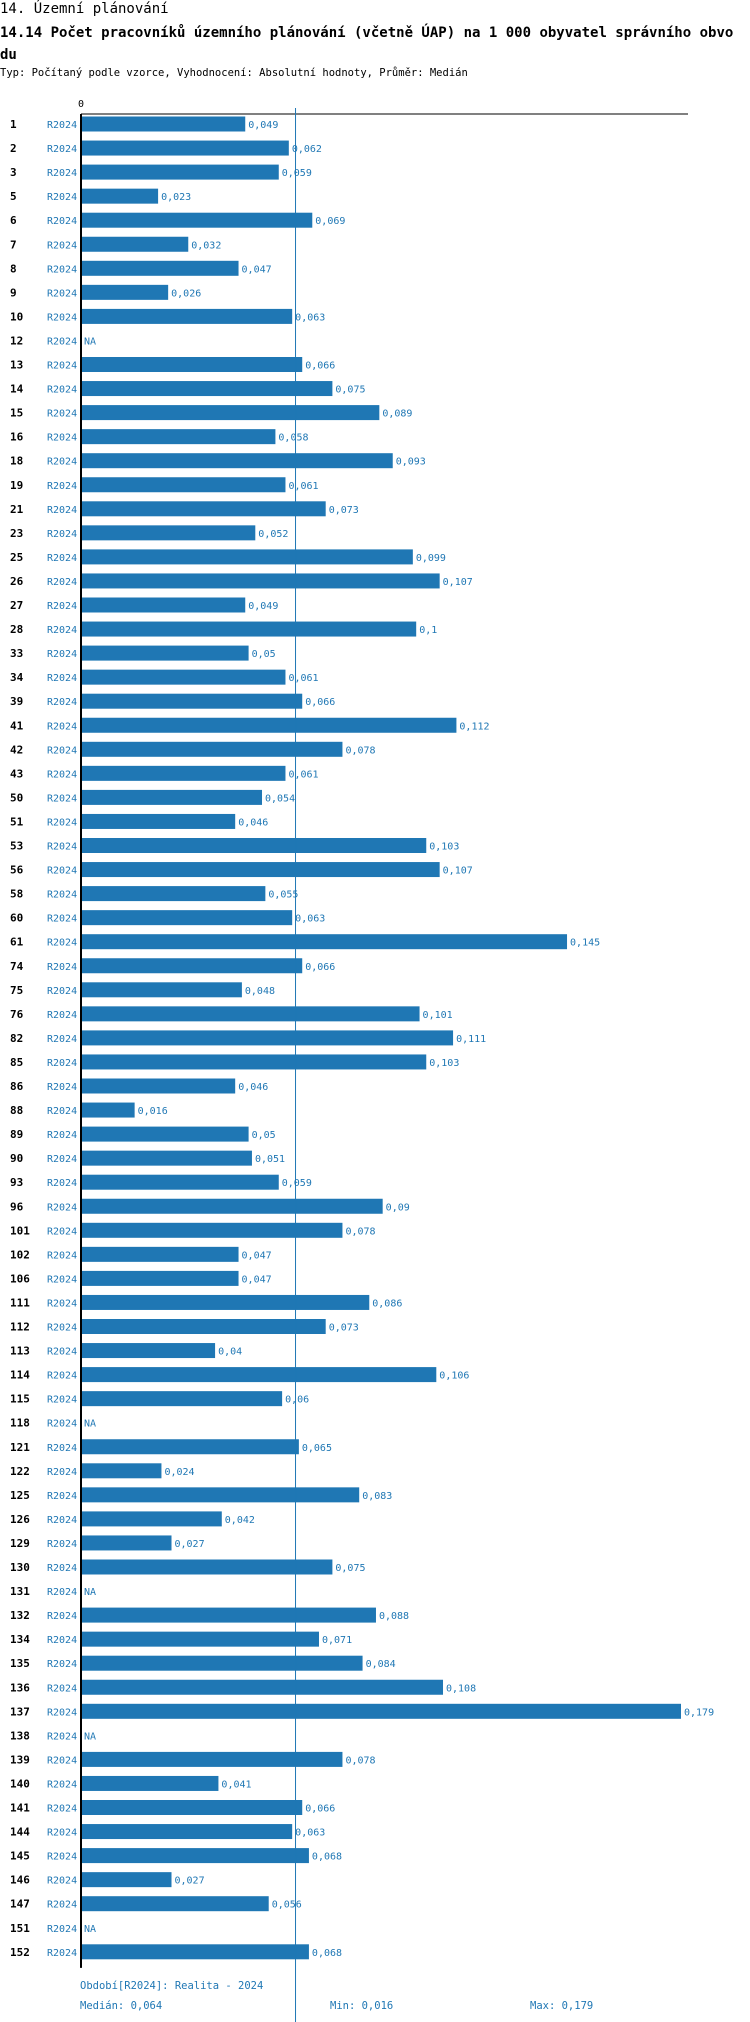 Image resolution: width=750 pixels, height=2022 pixels. Describe the element at coordinates (283, 895) in the screenshot. I see `bar-value-label: 0,055` at that location.